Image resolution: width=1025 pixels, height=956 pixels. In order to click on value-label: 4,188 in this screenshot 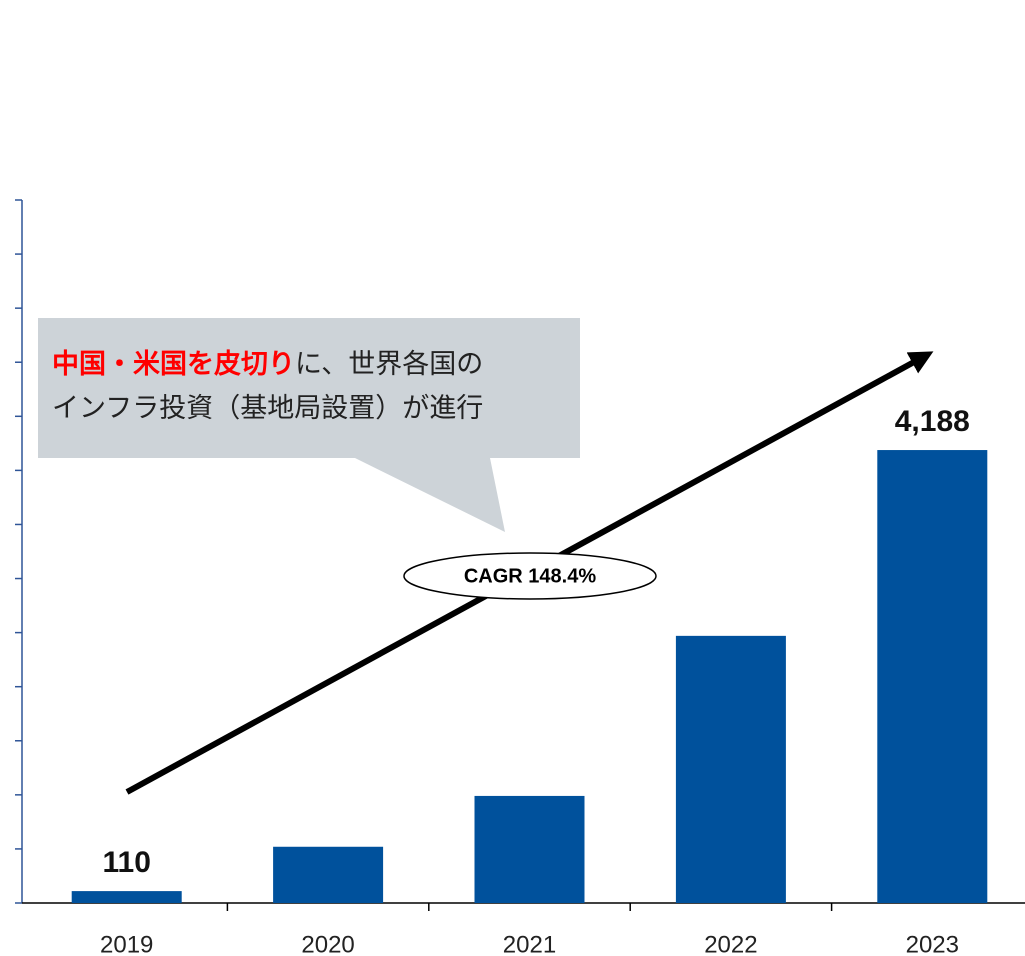, I will do `click(932, 421)`.